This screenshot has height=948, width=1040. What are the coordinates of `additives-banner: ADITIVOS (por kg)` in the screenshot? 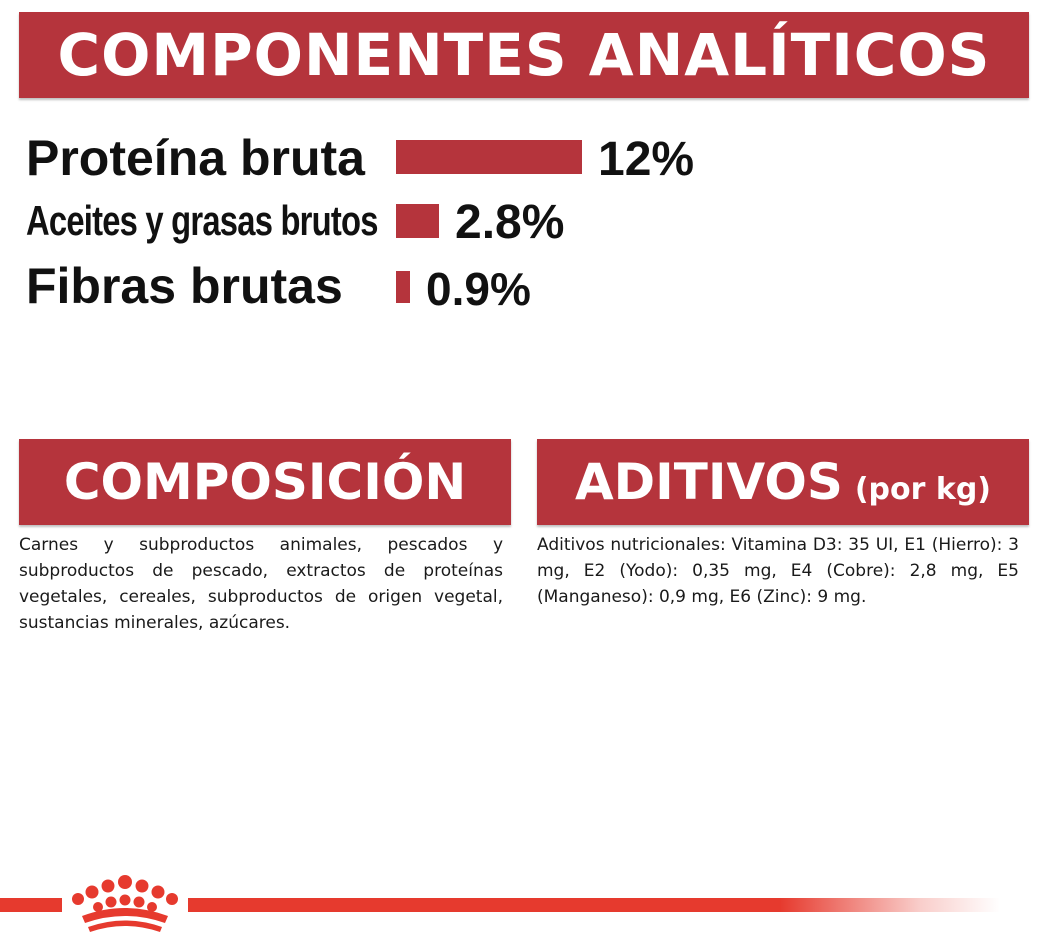 It's located at (783, 482).